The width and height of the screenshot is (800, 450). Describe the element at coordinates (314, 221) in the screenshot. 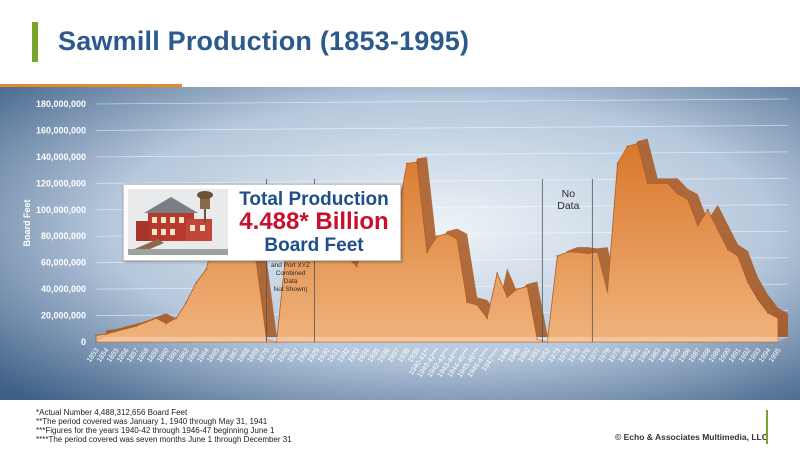

I see `total-production-value: 4.488* Billion` at that location.